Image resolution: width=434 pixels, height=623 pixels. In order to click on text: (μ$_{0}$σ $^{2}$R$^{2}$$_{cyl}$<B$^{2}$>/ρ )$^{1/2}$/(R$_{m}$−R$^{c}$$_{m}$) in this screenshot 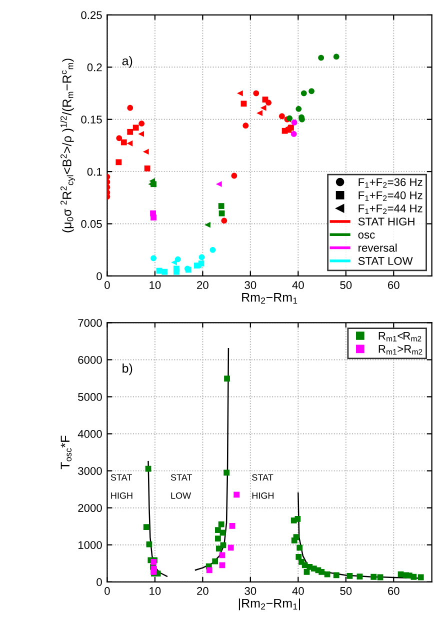, I will do `click(68, 145)`.